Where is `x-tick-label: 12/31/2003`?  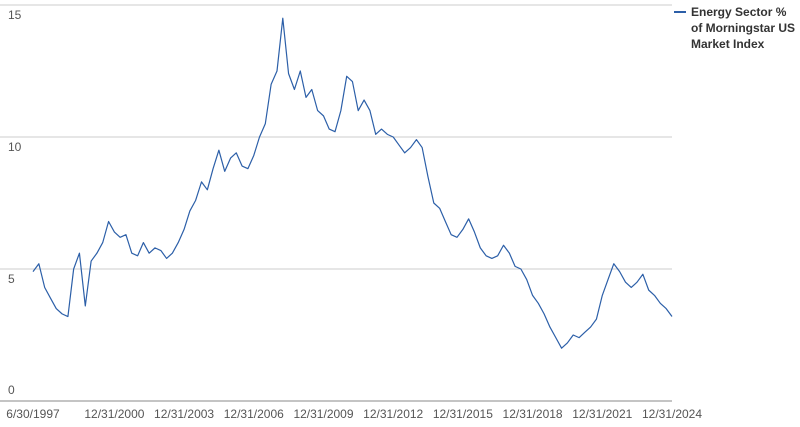
x-tick-label: 12/31/2003 is located at coordinates (184, 414).